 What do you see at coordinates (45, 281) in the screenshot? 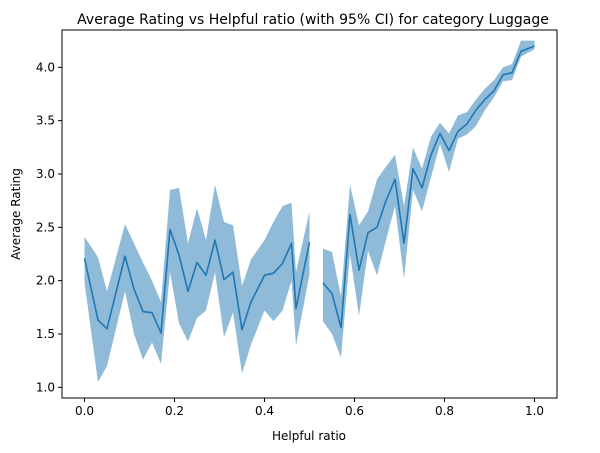
I see `y-tick-label: 2.0` at bounding box center [45, 281].